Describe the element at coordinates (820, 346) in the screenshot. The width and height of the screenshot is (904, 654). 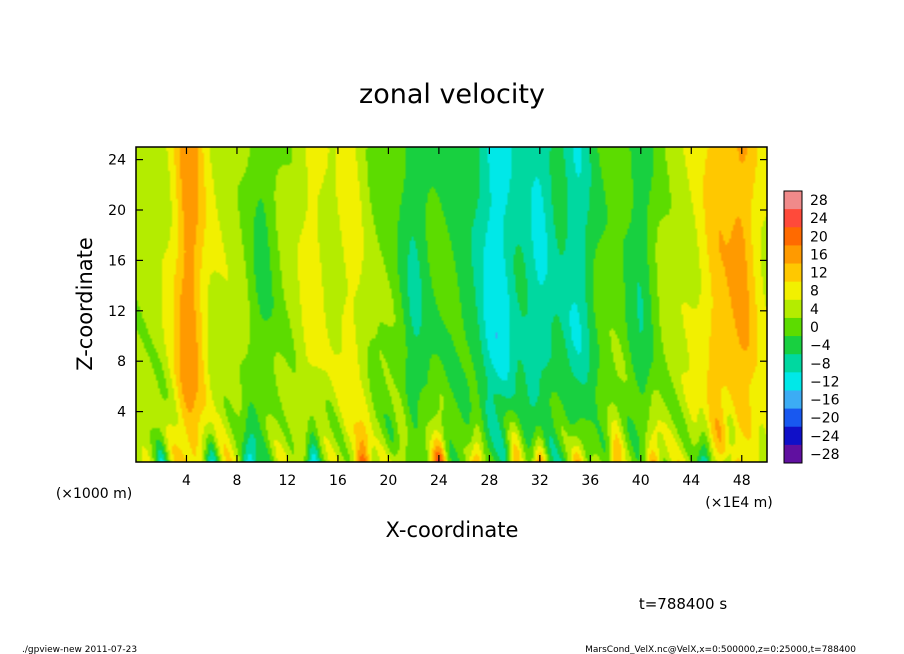
I see `colorbar-label: −4` at that location.